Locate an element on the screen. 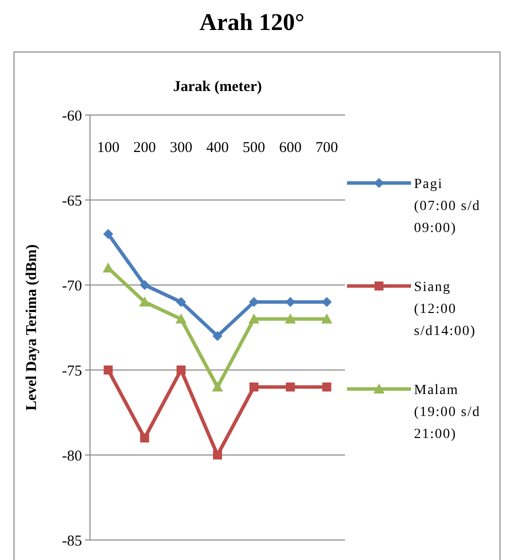  y-tick-label: -60 is located at coordinates (72, 116).